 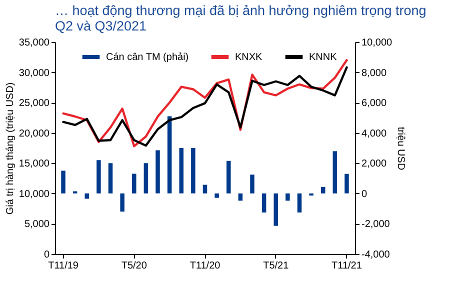 I want to click on y-tick-label: 5,000, so click(x=37, y=224).